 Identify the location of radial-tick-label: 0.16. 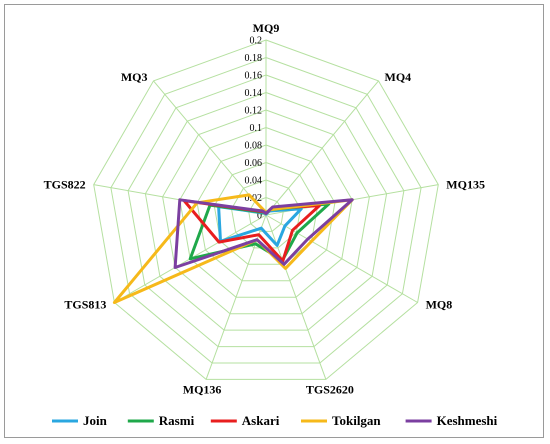
(254, 76).